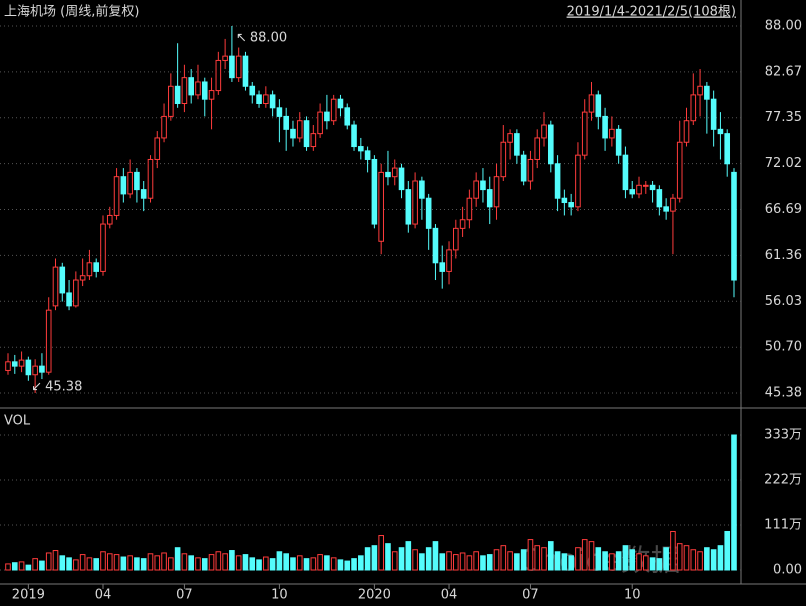  What do you see at coordinates (651, 12) in the screenshot?
I see `date-range: 2019/1/4-2021/2/5(108根)` at bounding box center [651, 12].